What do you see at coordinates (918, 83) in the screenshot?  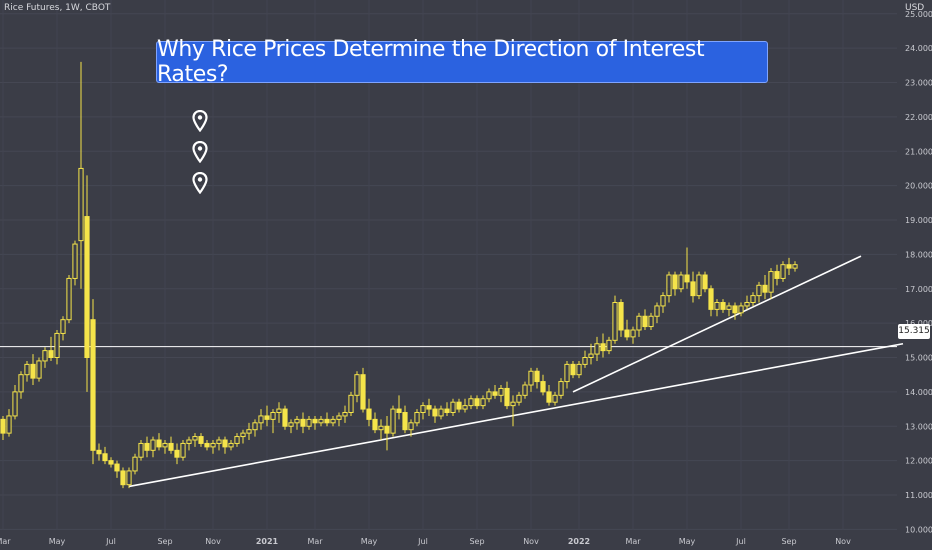 I see `y-tick-label: 23.000` at bounding box center [918, 83].